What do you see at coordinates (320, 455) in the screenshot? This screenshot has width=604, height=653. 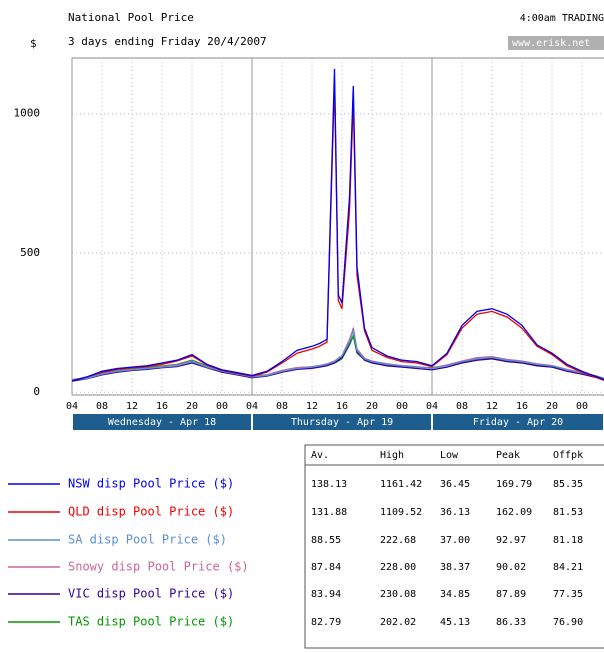 I see `table-header: Av.` at bounding box center [320, 455].